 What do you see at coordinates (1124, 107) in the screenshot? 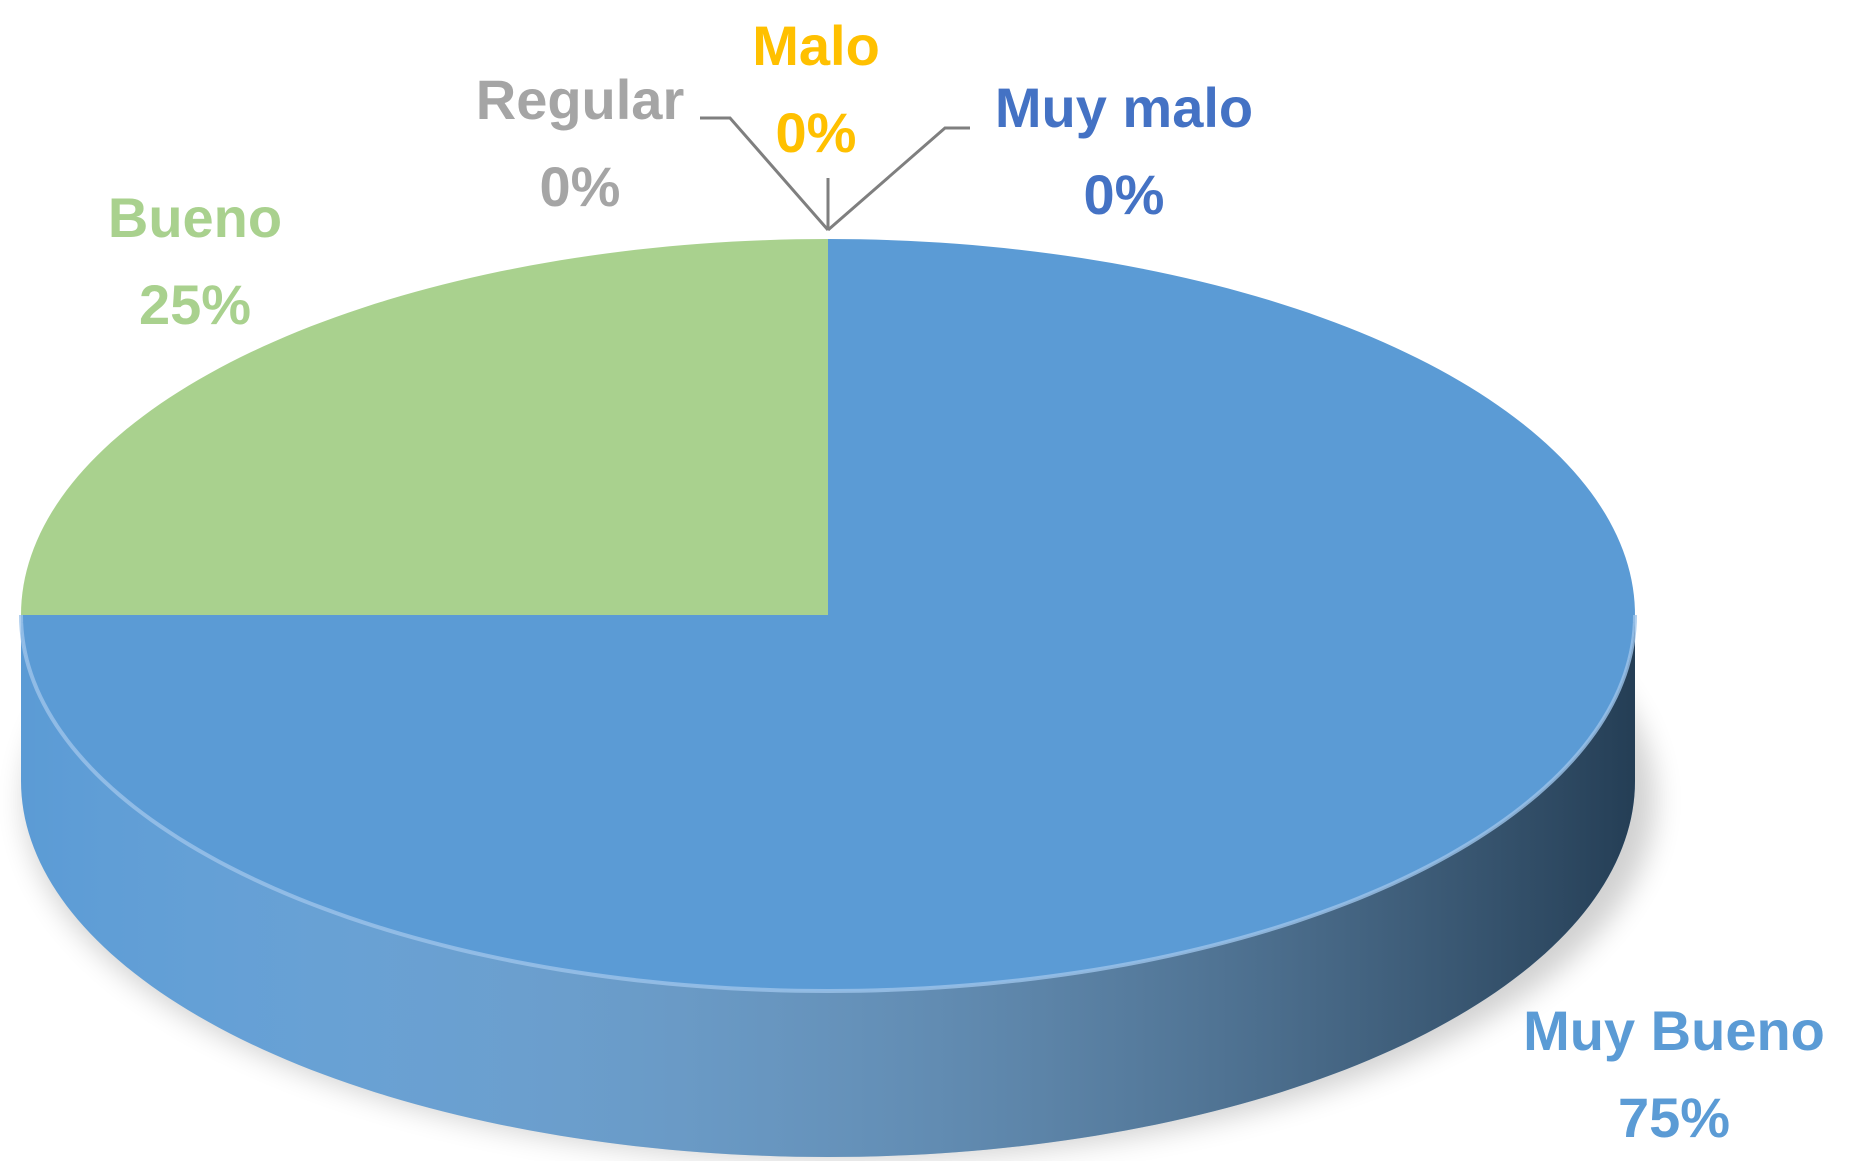
I see `category-label: Muy malo` at bounding box center [1124, 107].